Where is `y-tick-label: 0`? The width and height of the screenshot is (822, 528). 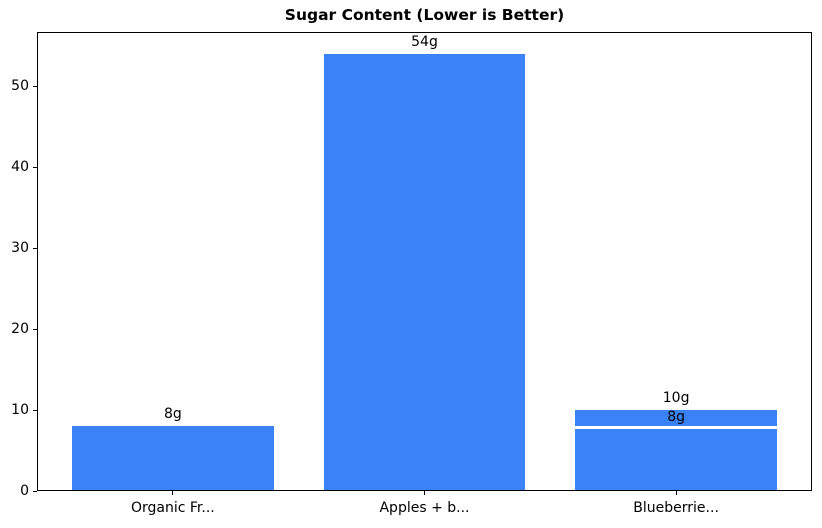
y-tick-label: 0 is located at coordinates (24, 490).